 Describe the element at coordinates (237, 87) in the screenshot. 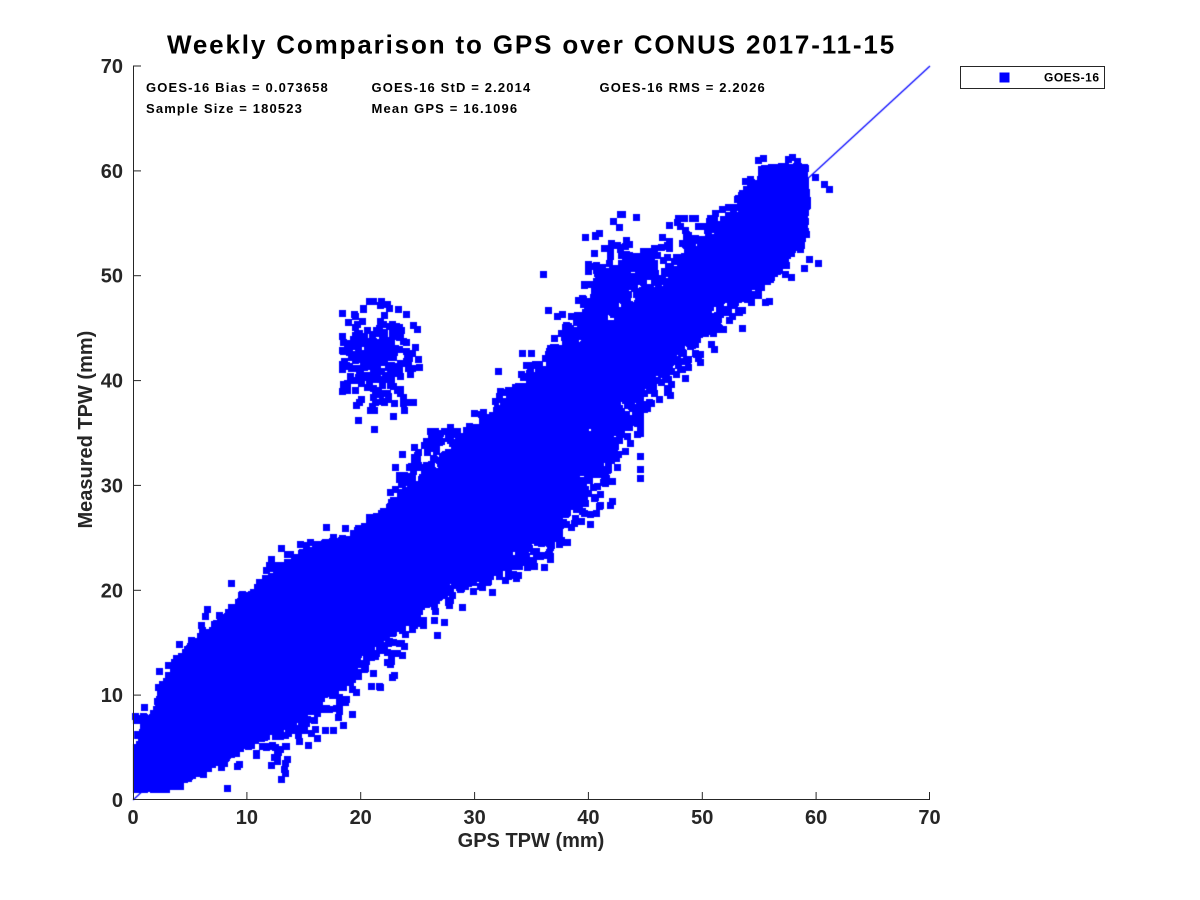

I see `svg-text: GOES-16 Bias = 0.073658` at that location.